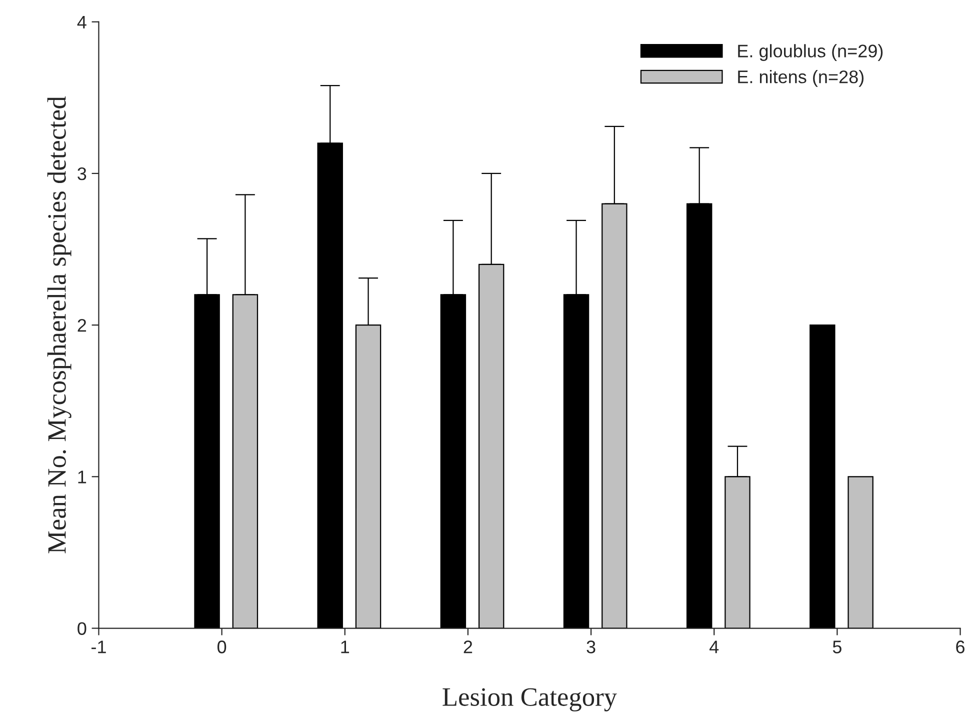  What do you see at coordinates (591, 647) in the screenshot?
I see `x-tick-label: 3` at bounding box center [591, 647].